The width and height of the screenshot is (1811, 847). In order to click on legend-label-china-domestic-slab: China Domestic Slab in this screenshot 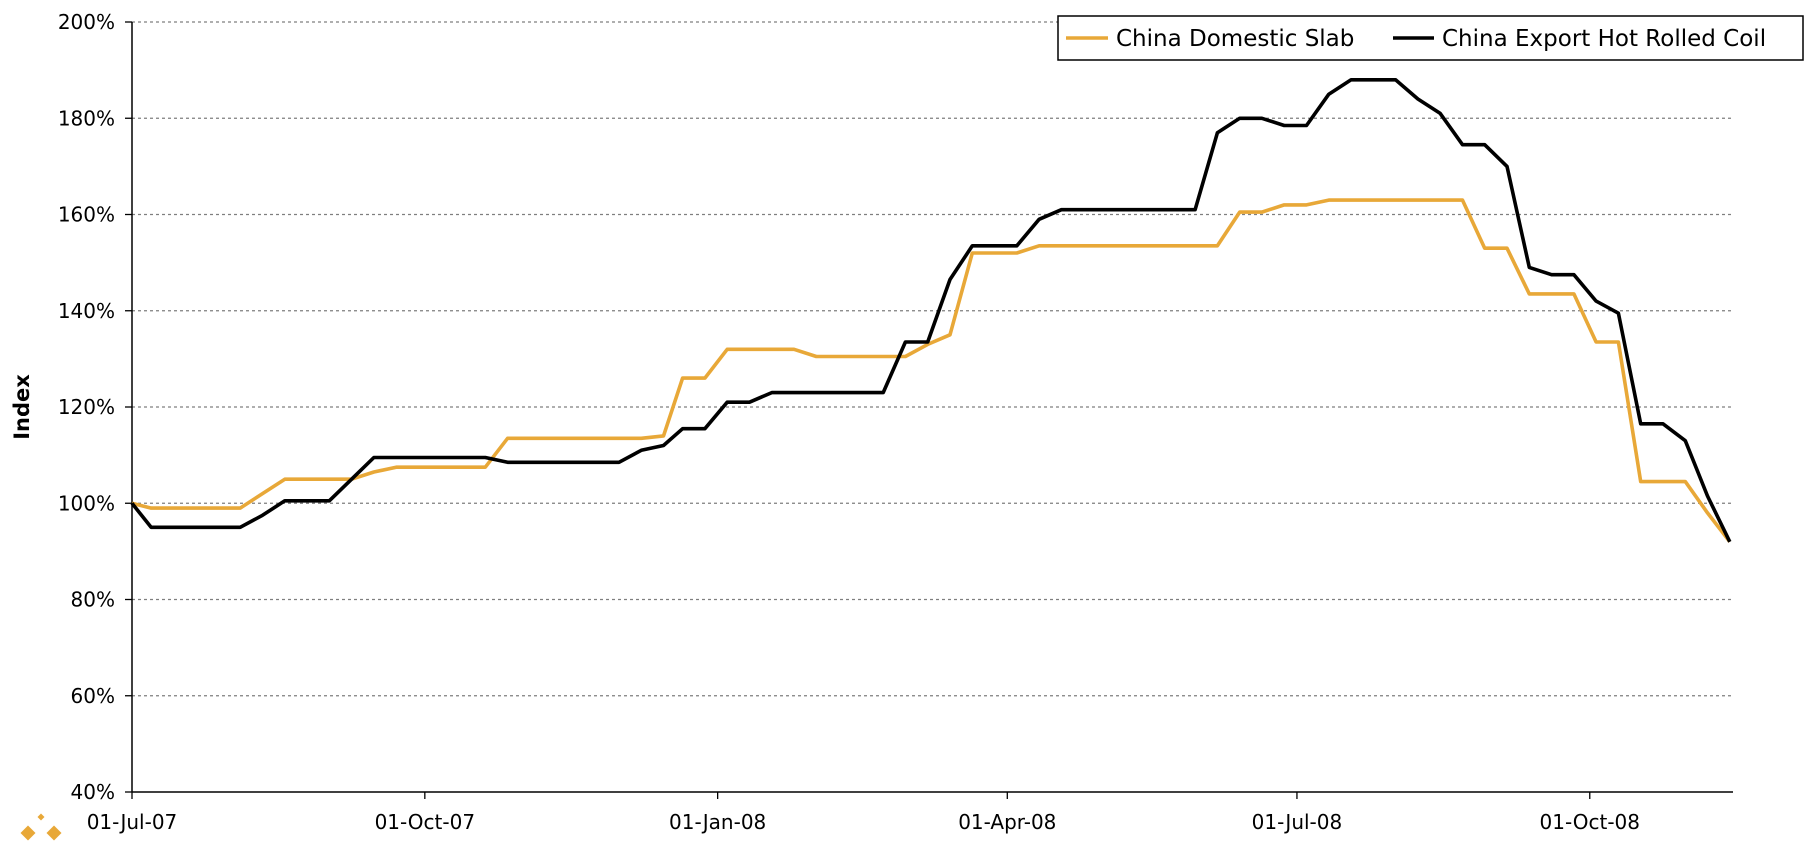, I will do `click(1235, 39)`.